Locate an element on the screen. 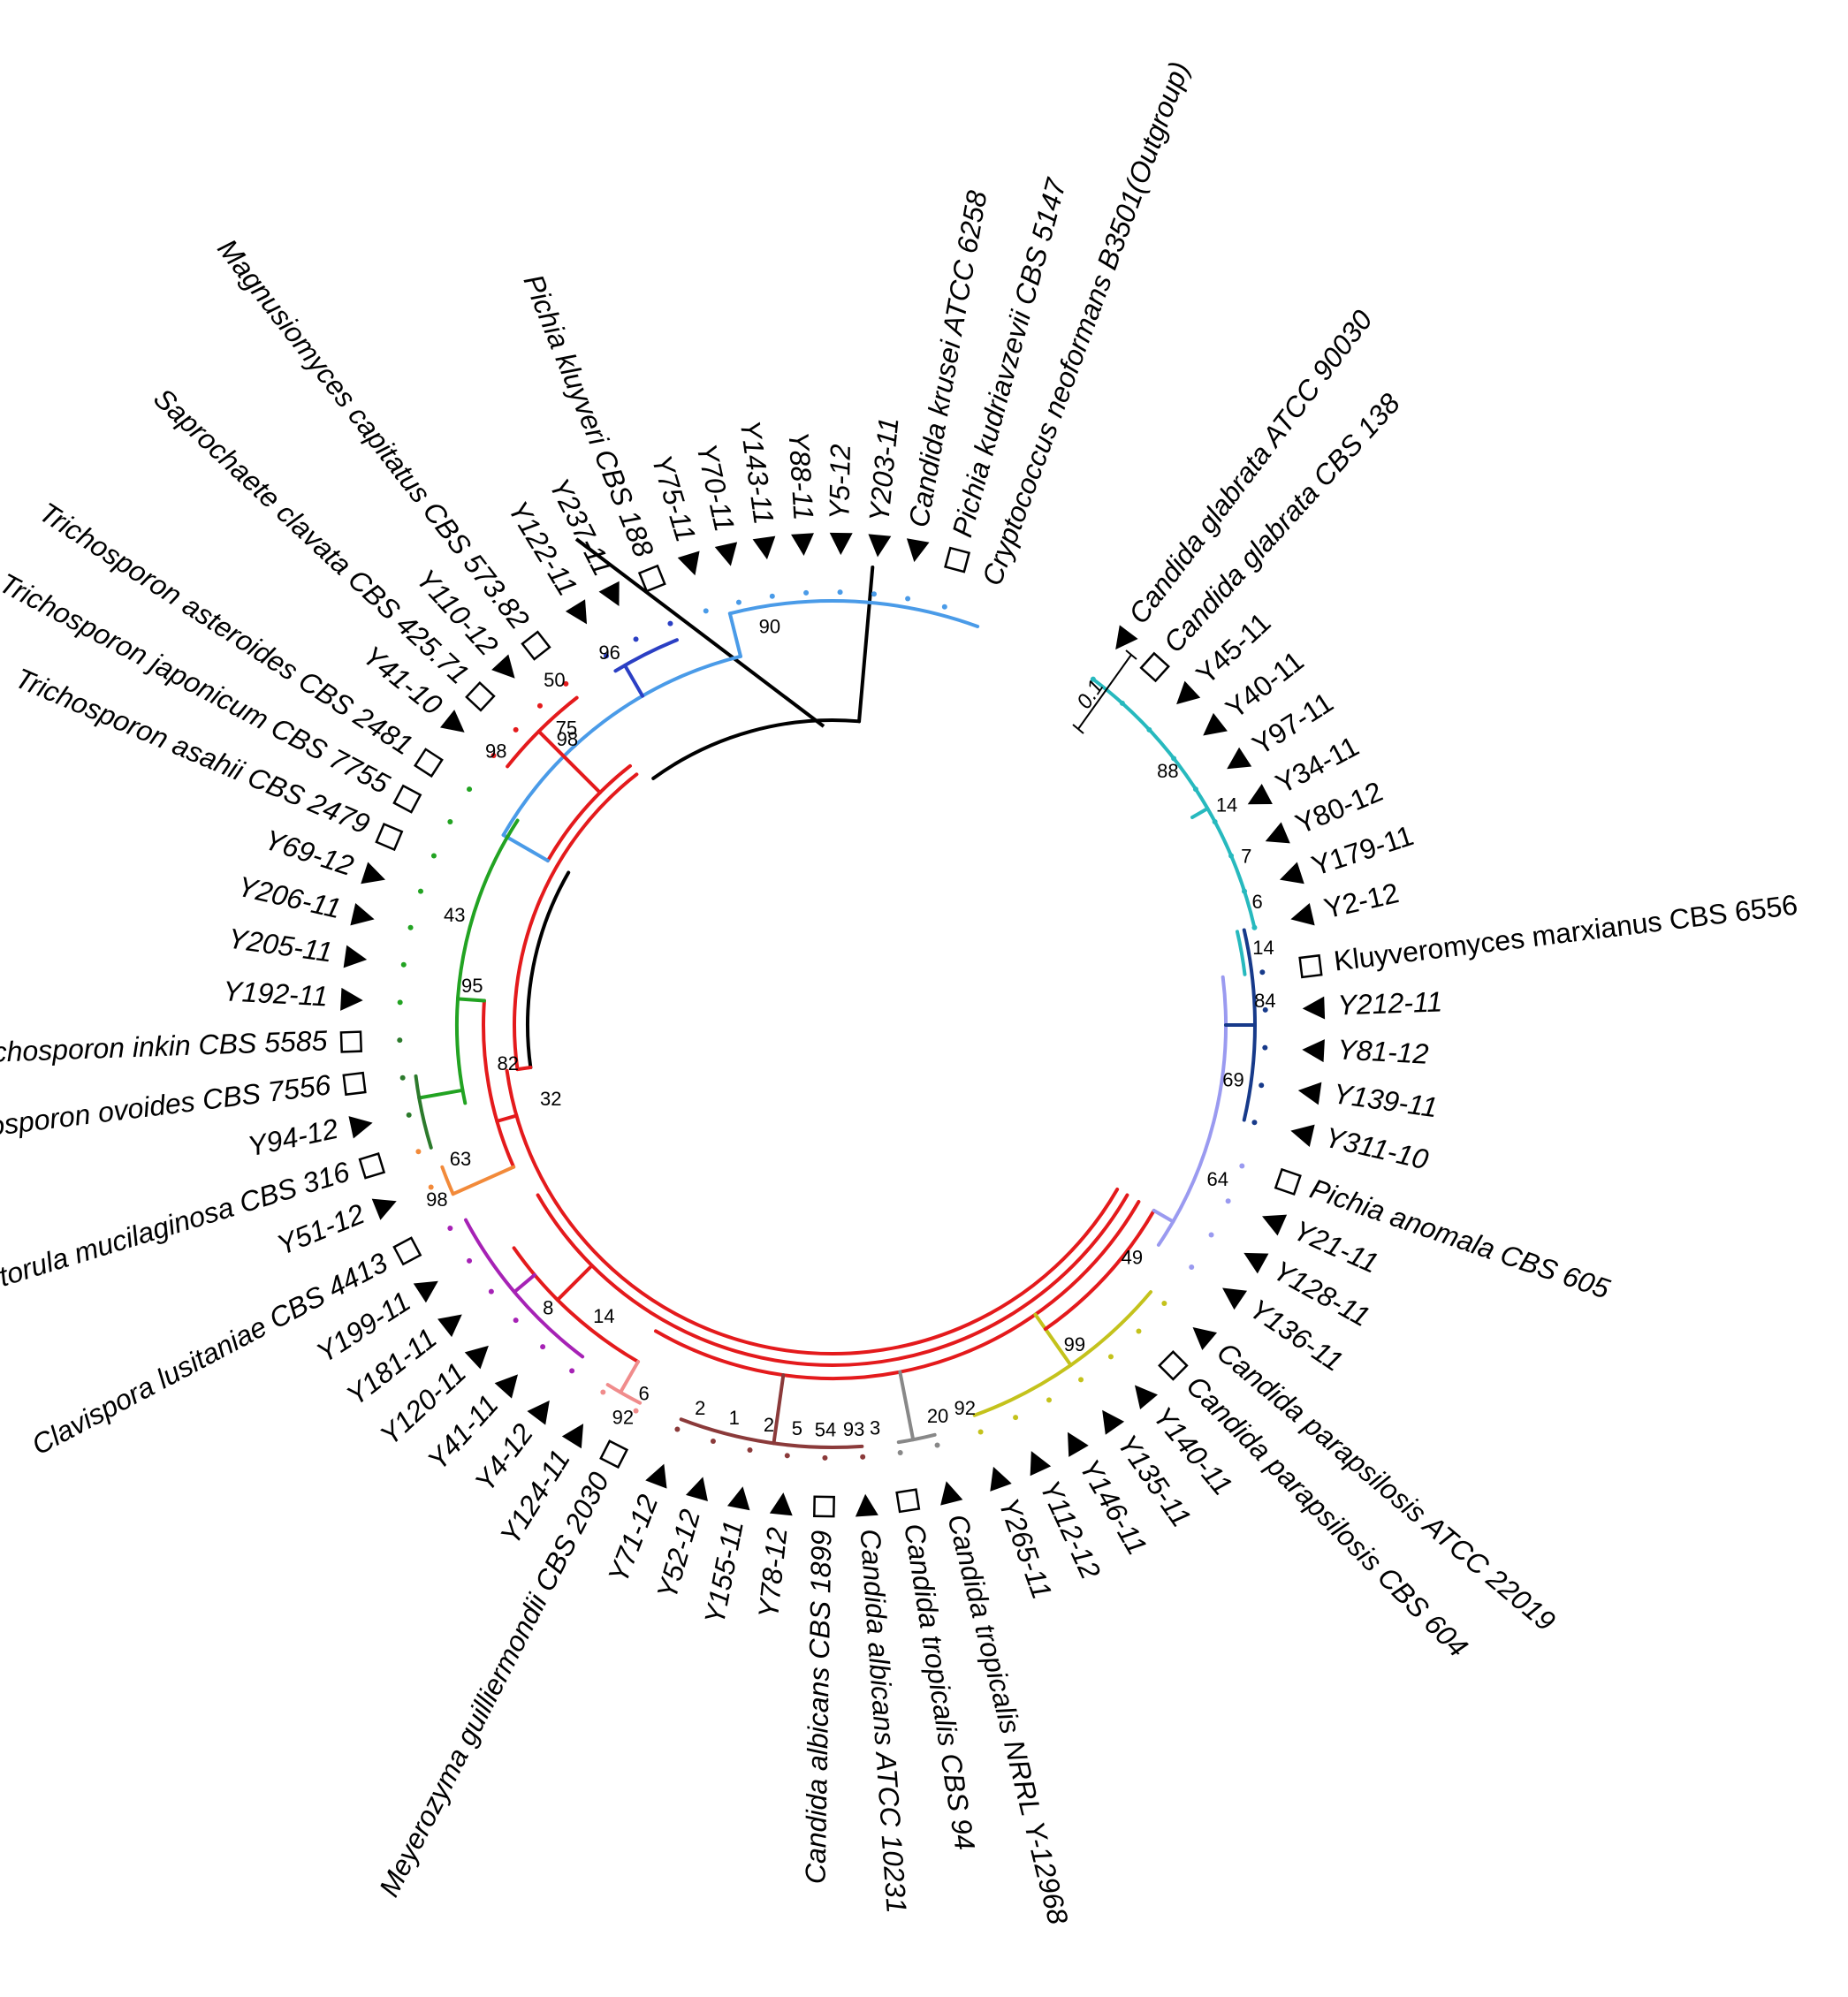  leaf-label: Y212-11 is located at coordinates (1390, 1003).